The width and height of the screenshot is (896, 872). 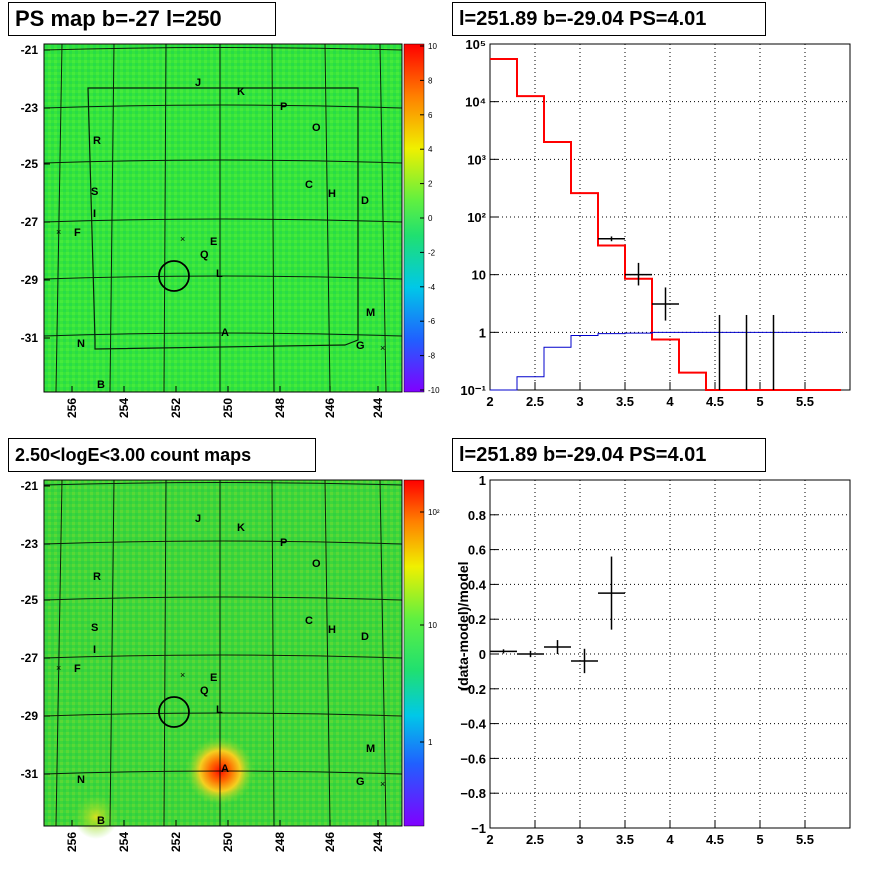 What do you see at coordinates (473, 390) in the screenshot?
I see `y-tick-label: 10⁻¹` at bounding box center [473, 390].